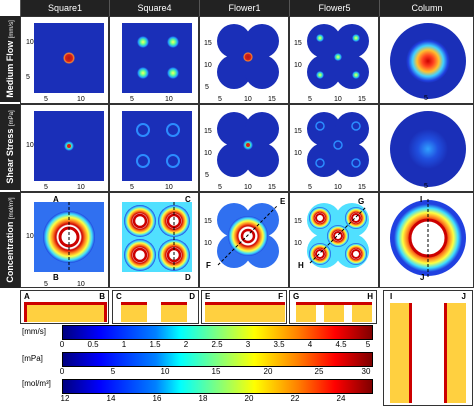  What do you see at coordinates (217, 332) in the screenshot?
I see `colorbar-flow` at bounding box center [217, 332].